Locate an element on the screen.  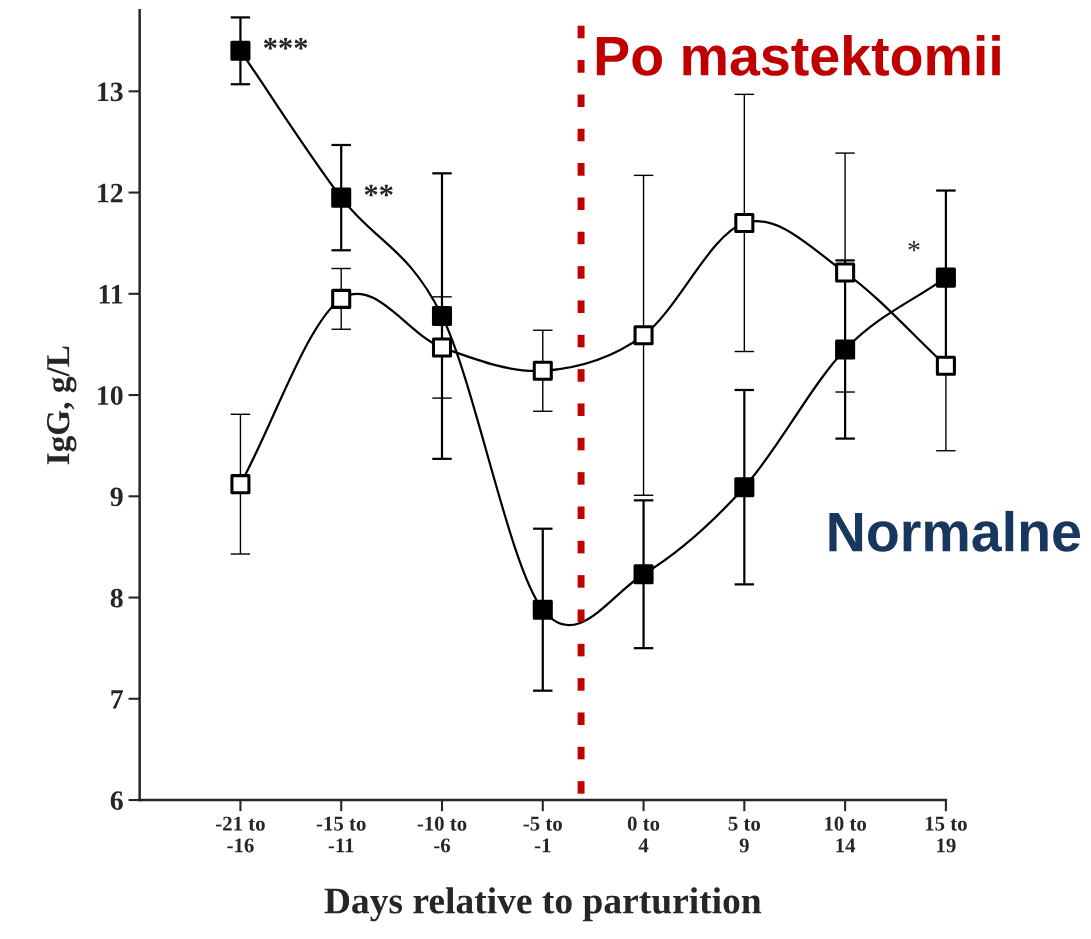
x-tick-label: 5 to 9 is located at coordinates (744, 834).